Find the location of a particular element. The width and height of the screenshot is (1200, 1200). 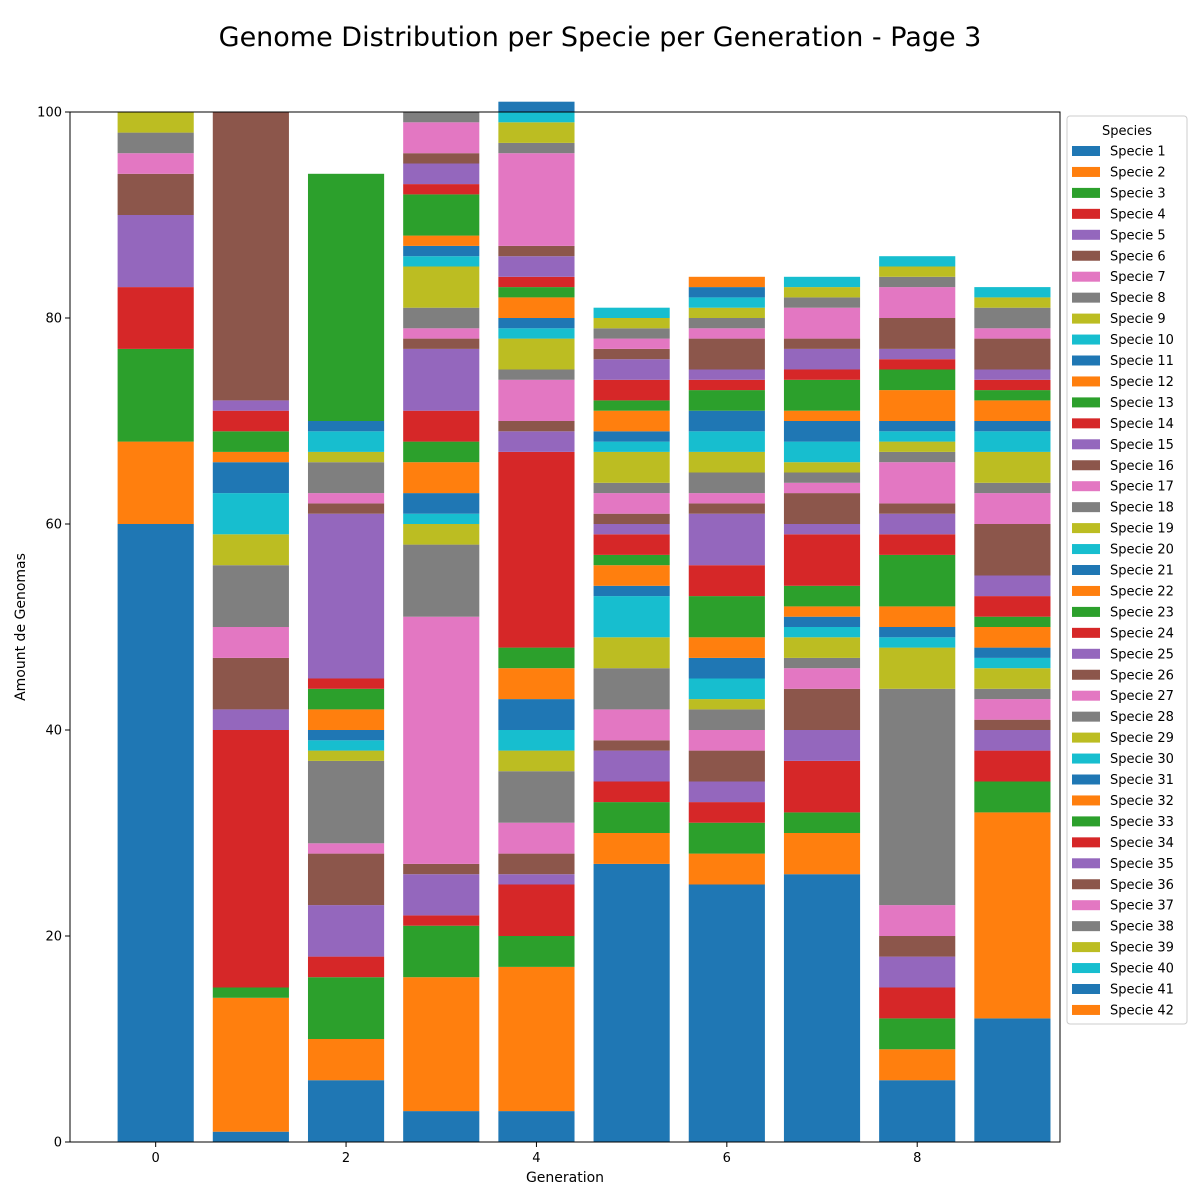

x-tick-label: 6 is located at coordinates (727, 1158).